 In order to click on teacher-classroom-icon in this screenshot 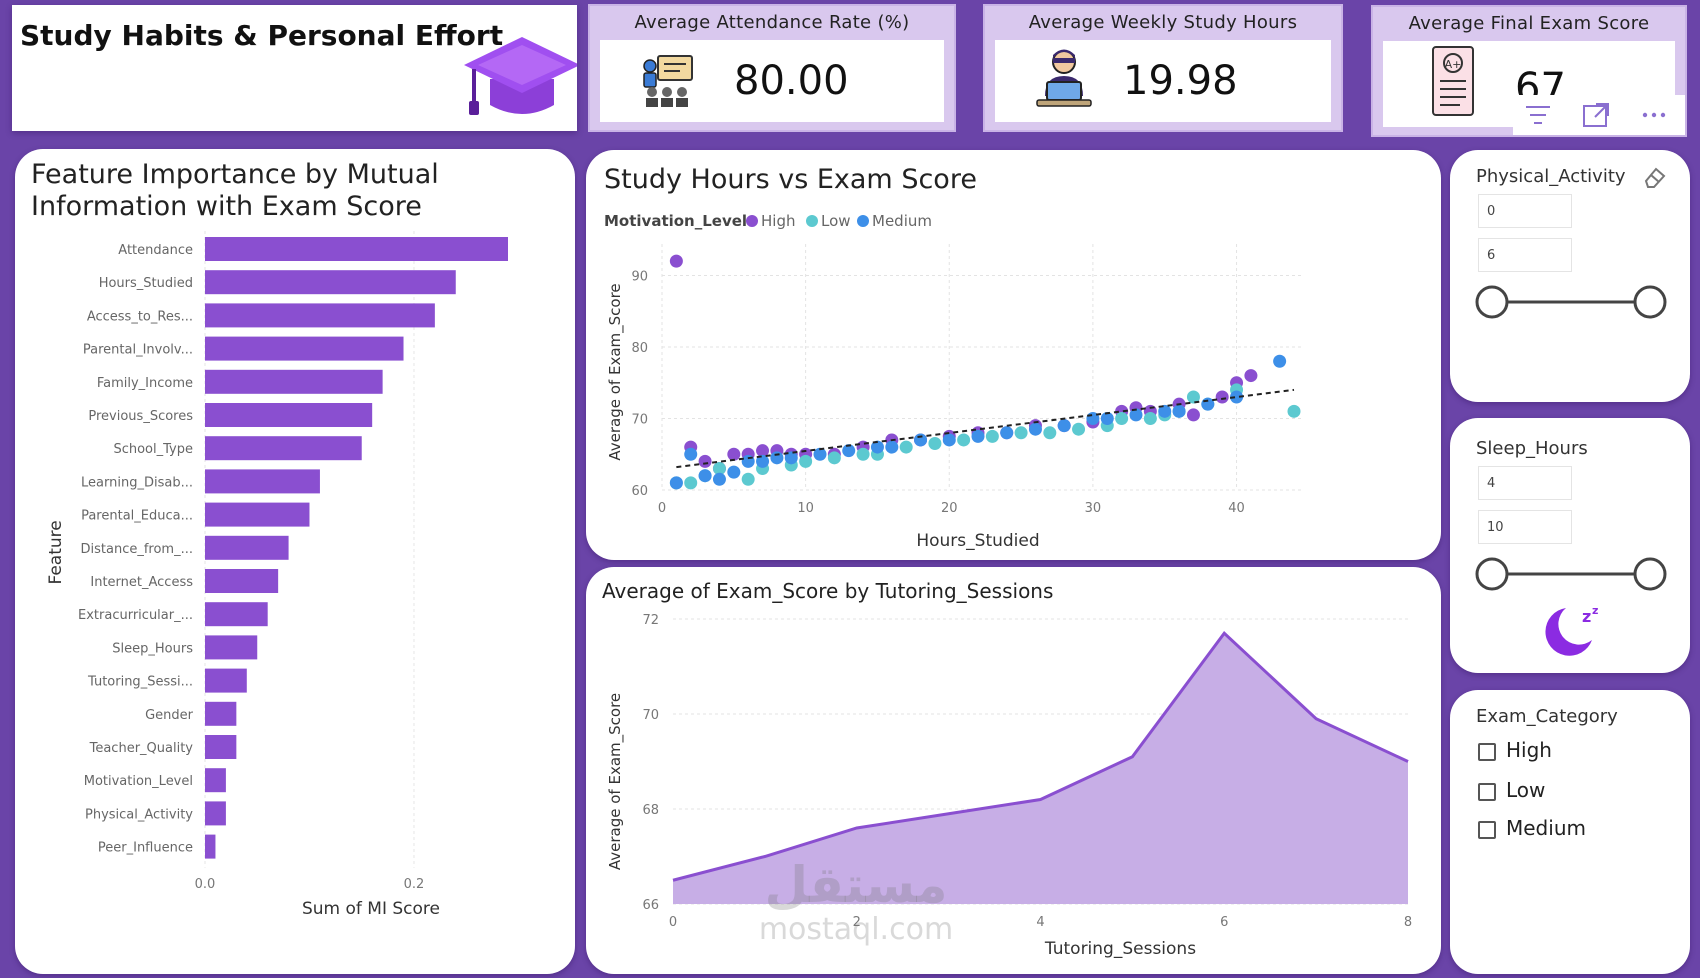, I will do `click(668, 81)`.